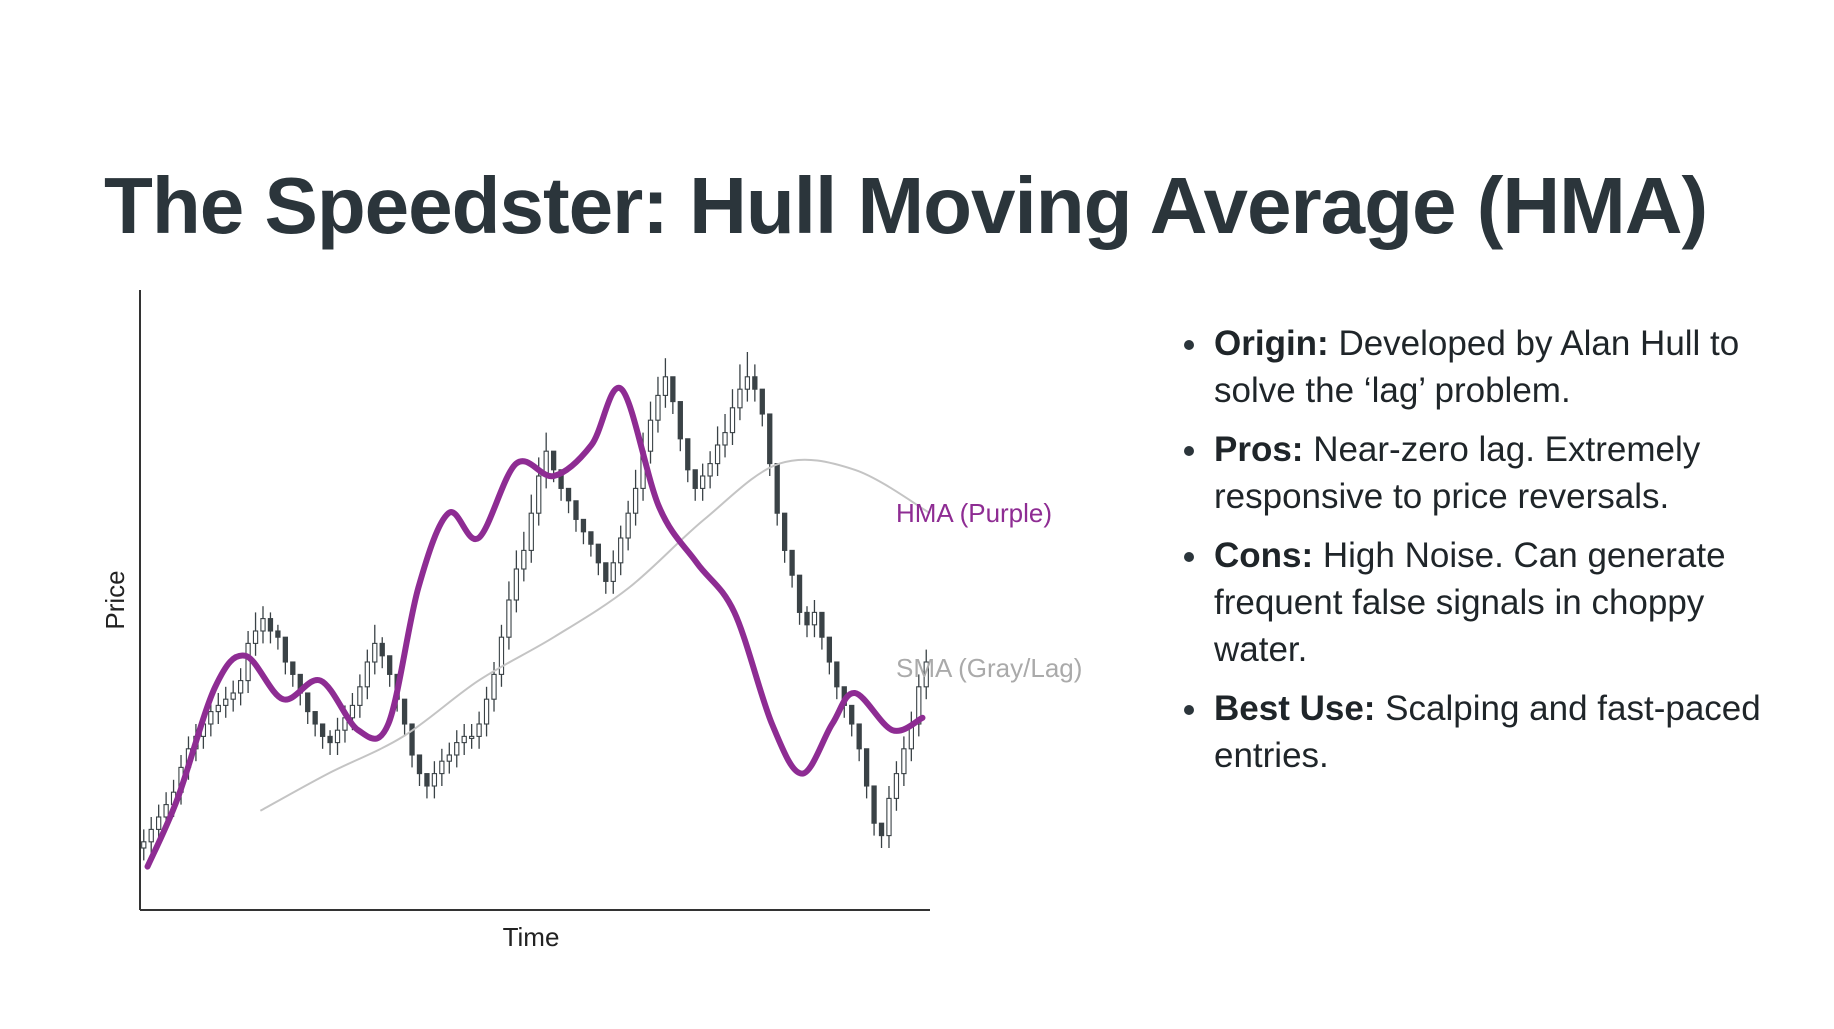  What do you see at coordinates (1487, 732) in the screenshot?
I see `bullet-text: Scalping and fast-paced entries.` at bounding box center [1487, 732].